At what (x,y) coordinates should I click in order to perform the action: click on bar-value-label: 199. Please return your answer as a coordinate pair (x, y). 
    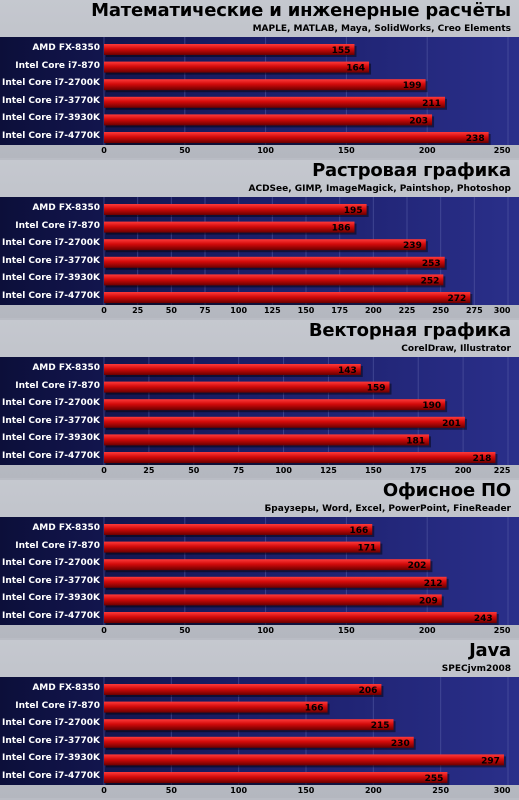
    Looking at the image, I should click on (412, 86).